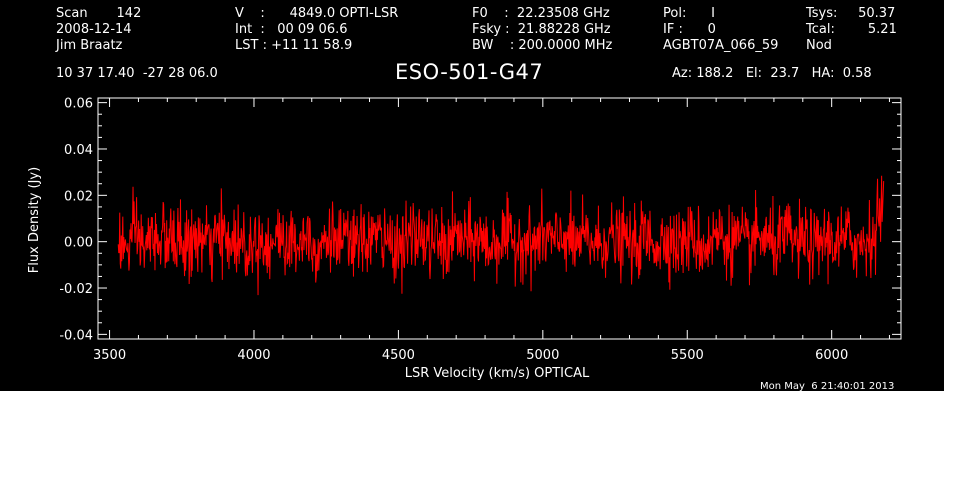 This screenshot has height=490, width=962. Describe the element at coordinates (497, 373) in the screenshot. I see `x-axis-label: LSR Velocity (km/s) OPTICAL` at that location.